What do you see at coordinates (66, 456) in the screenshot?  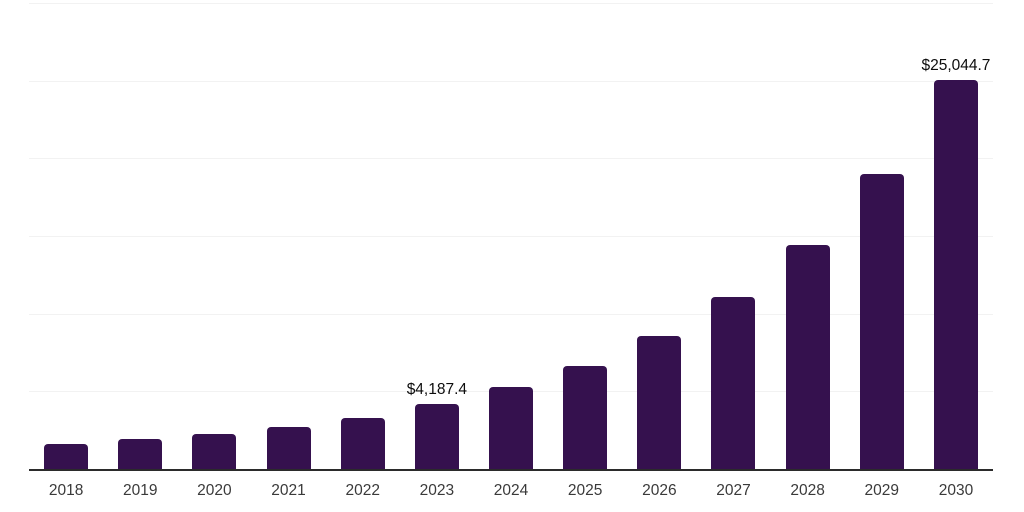 I see `bar-2018` at bounding box center [66, 456].